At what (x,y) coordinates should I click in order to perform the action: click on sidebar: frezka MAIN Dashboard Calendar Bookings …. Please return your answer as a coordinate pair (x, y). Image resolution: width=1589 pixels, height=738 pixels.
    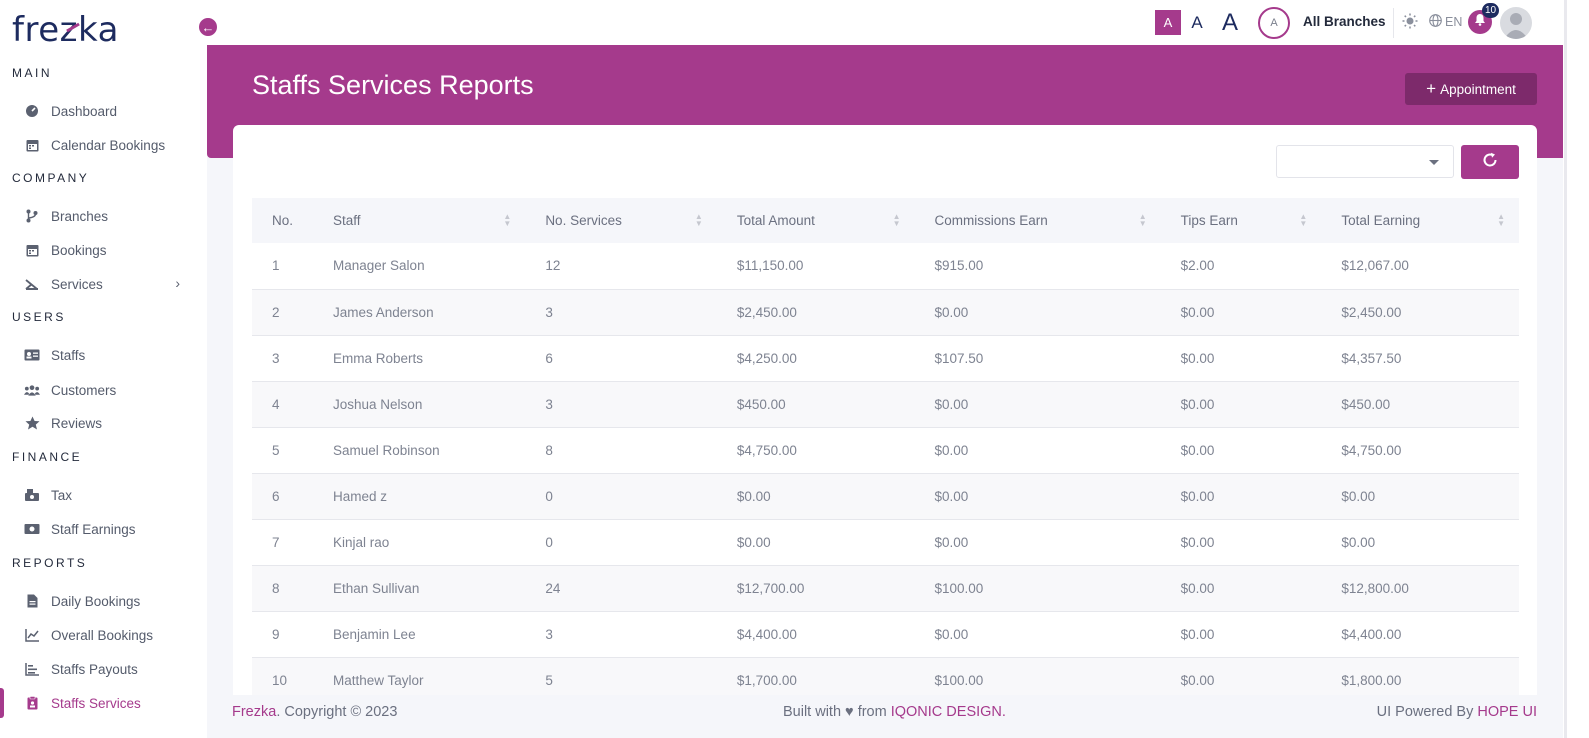
    Looking at the image, I should click on (103, 369).